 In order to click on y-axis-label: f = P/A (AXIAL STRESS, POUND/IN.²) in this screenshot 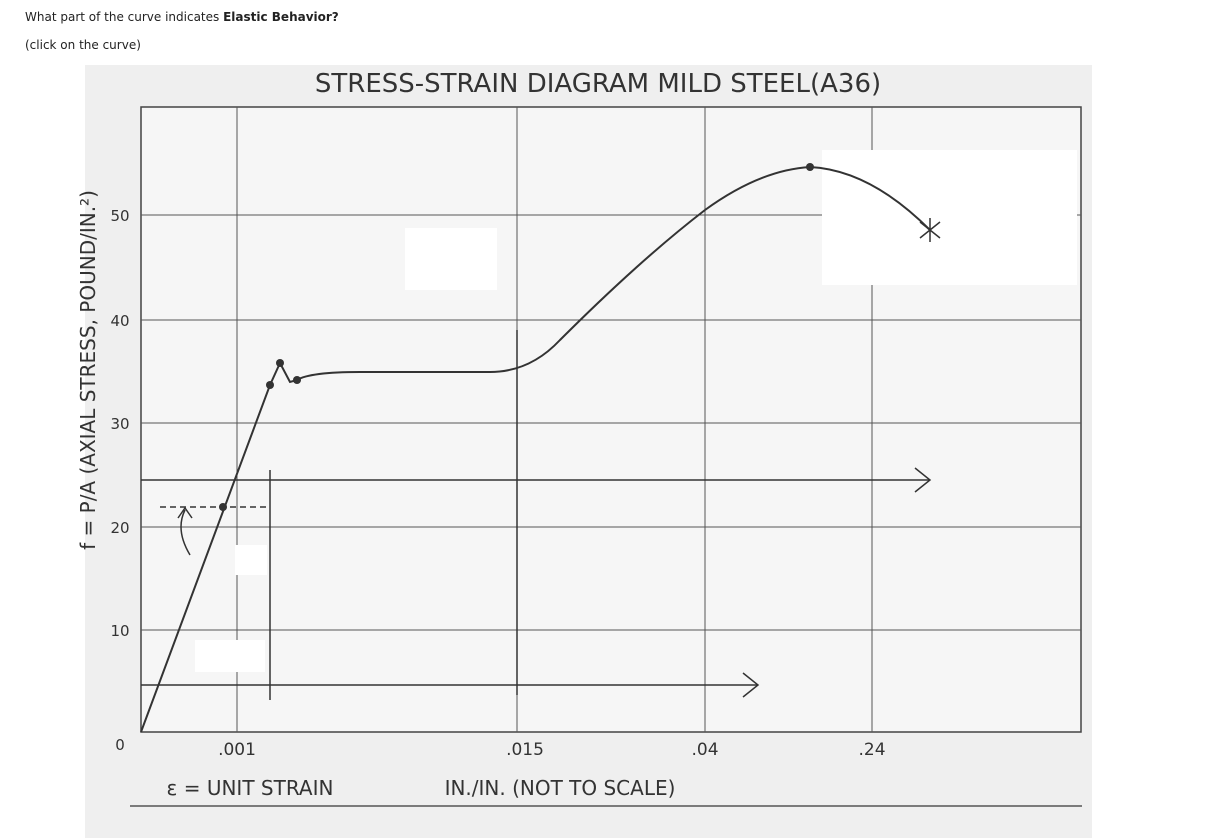, I will do `click(88, 370)`.